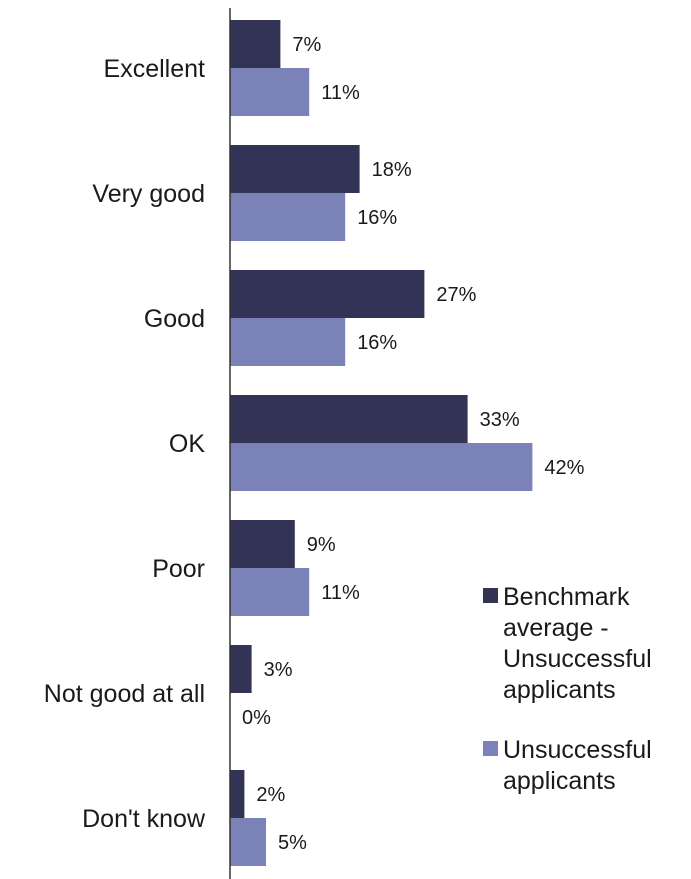 The image size is (691, 879). Describe the element at coordinates (577, 765) in the screenshot. I see `legend-label-series-2: Unsuccessful applicants` at that location.